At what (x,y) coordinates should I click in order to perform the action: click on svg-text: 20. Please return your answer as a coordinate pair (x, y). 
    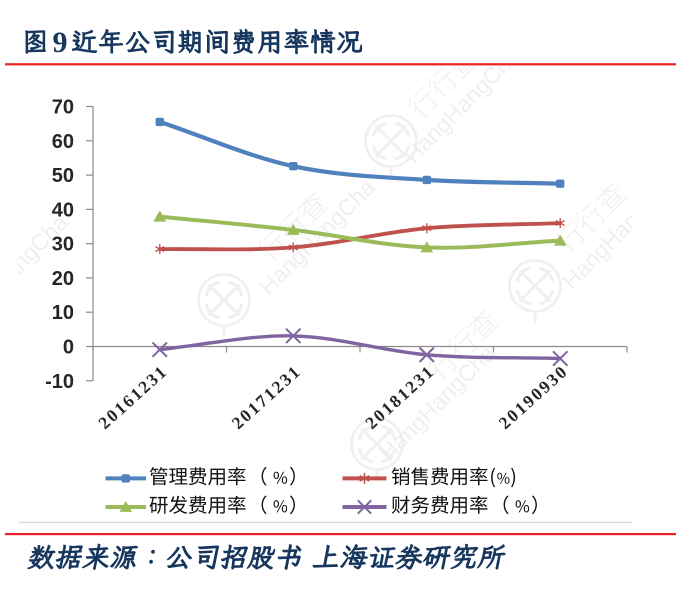
    Looking at the image, I should click on (63, 279).